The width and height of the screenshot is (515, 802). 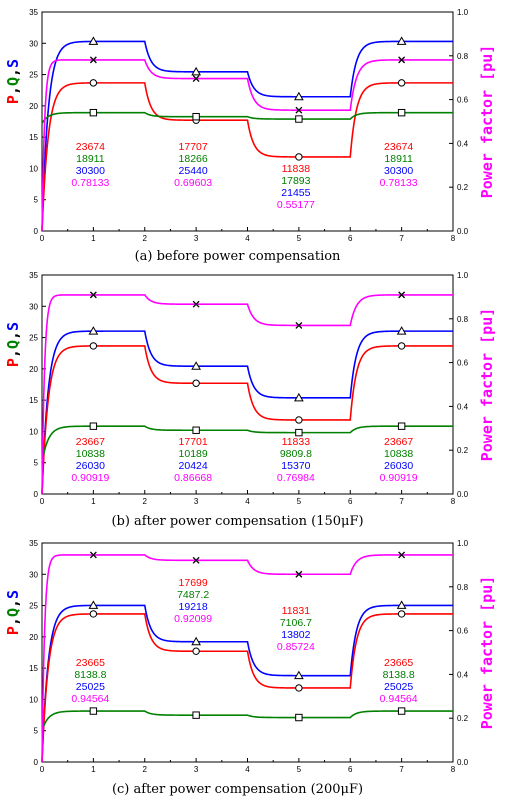 I want to click on data-annotation-Q: 17893, so click(x=295, y=181).